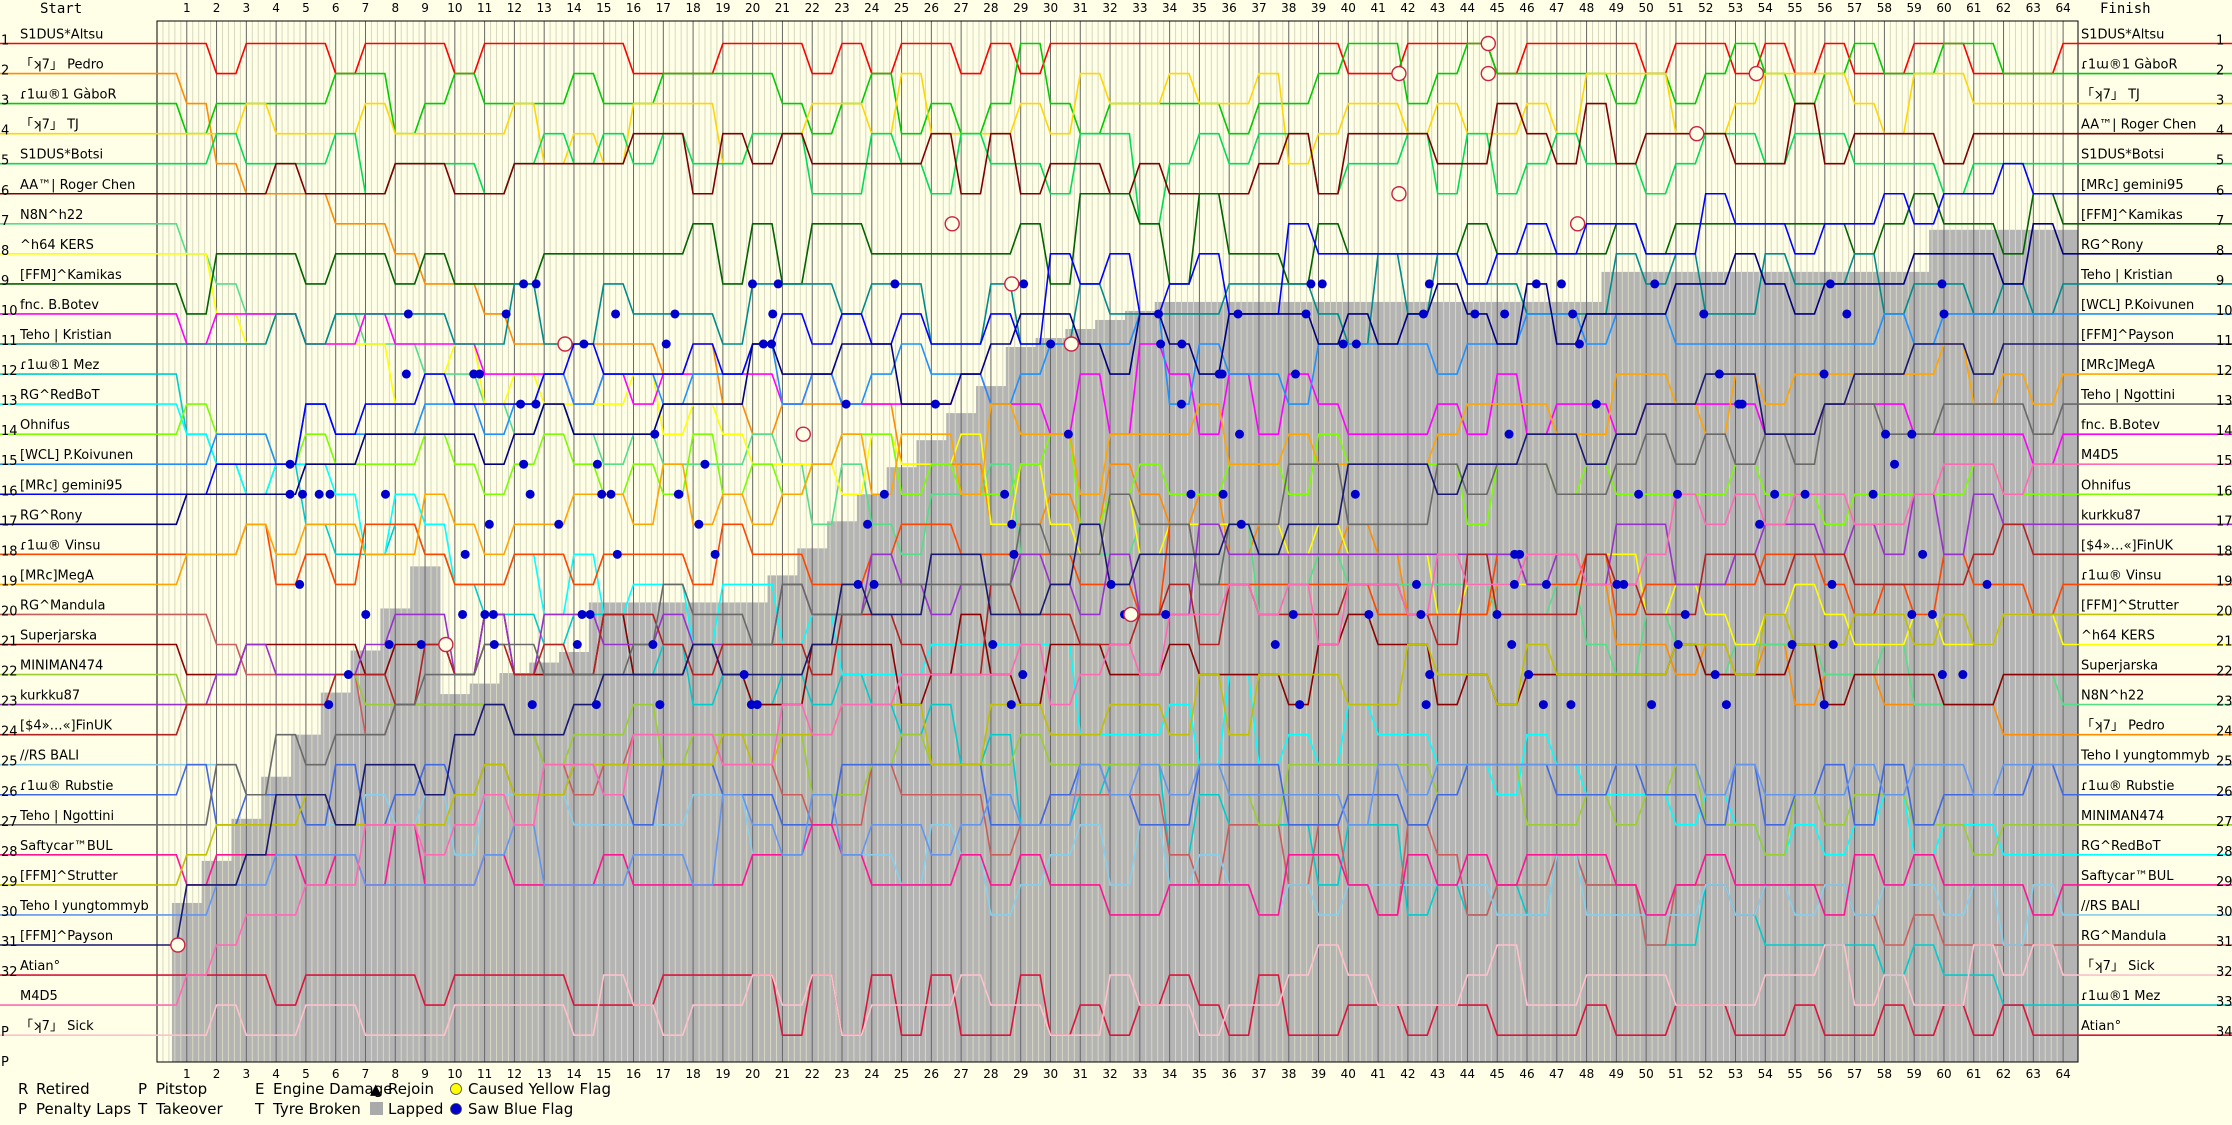 Image resolution: width=2232 pixels, height=1125 pixels. What do you see at coordinates (9, 521) in the screenshot?
I see `start-position-number: 17` at bounding box center [9, 521].